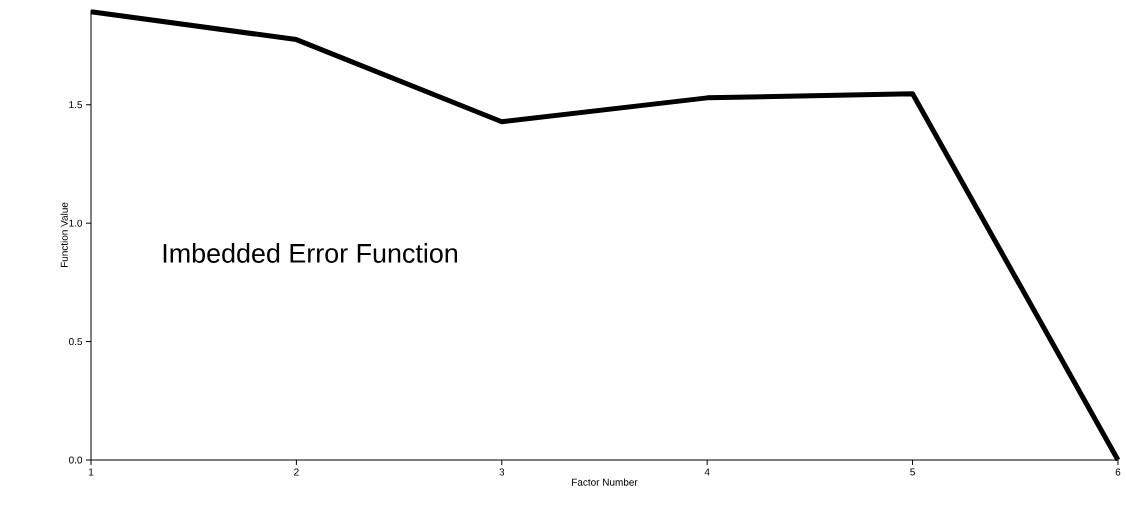 Image resolution: width=1126 pixels, height=527 pixels. Describe the element at coordinates (296, 472) in the screenshot. I see `x-tick-label: 2` at that location.